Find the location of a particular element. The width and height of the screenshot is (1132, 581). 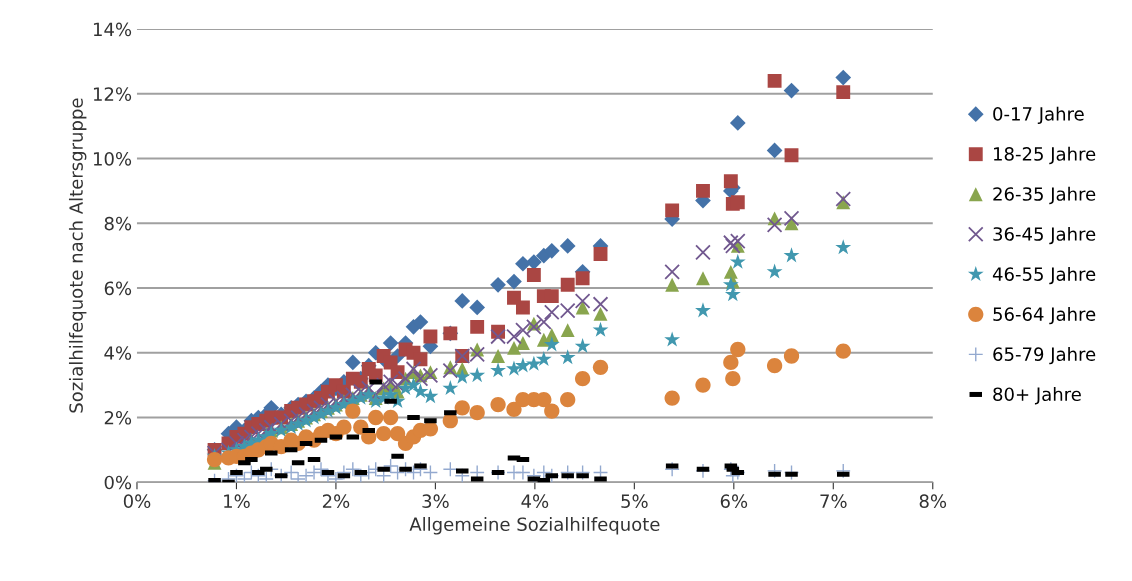

legend-label: 56-64 Jahre is located at coordinates (1044, 315).